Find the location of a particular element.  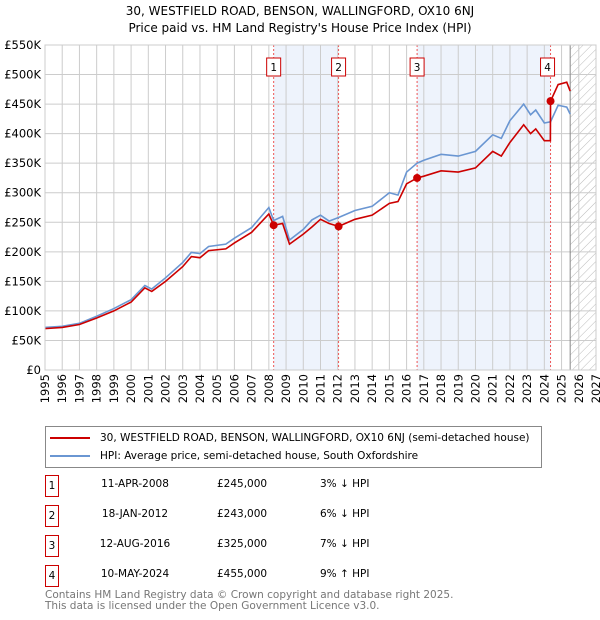

x-tick-label: 2026 is located at coordinates (579, 388).